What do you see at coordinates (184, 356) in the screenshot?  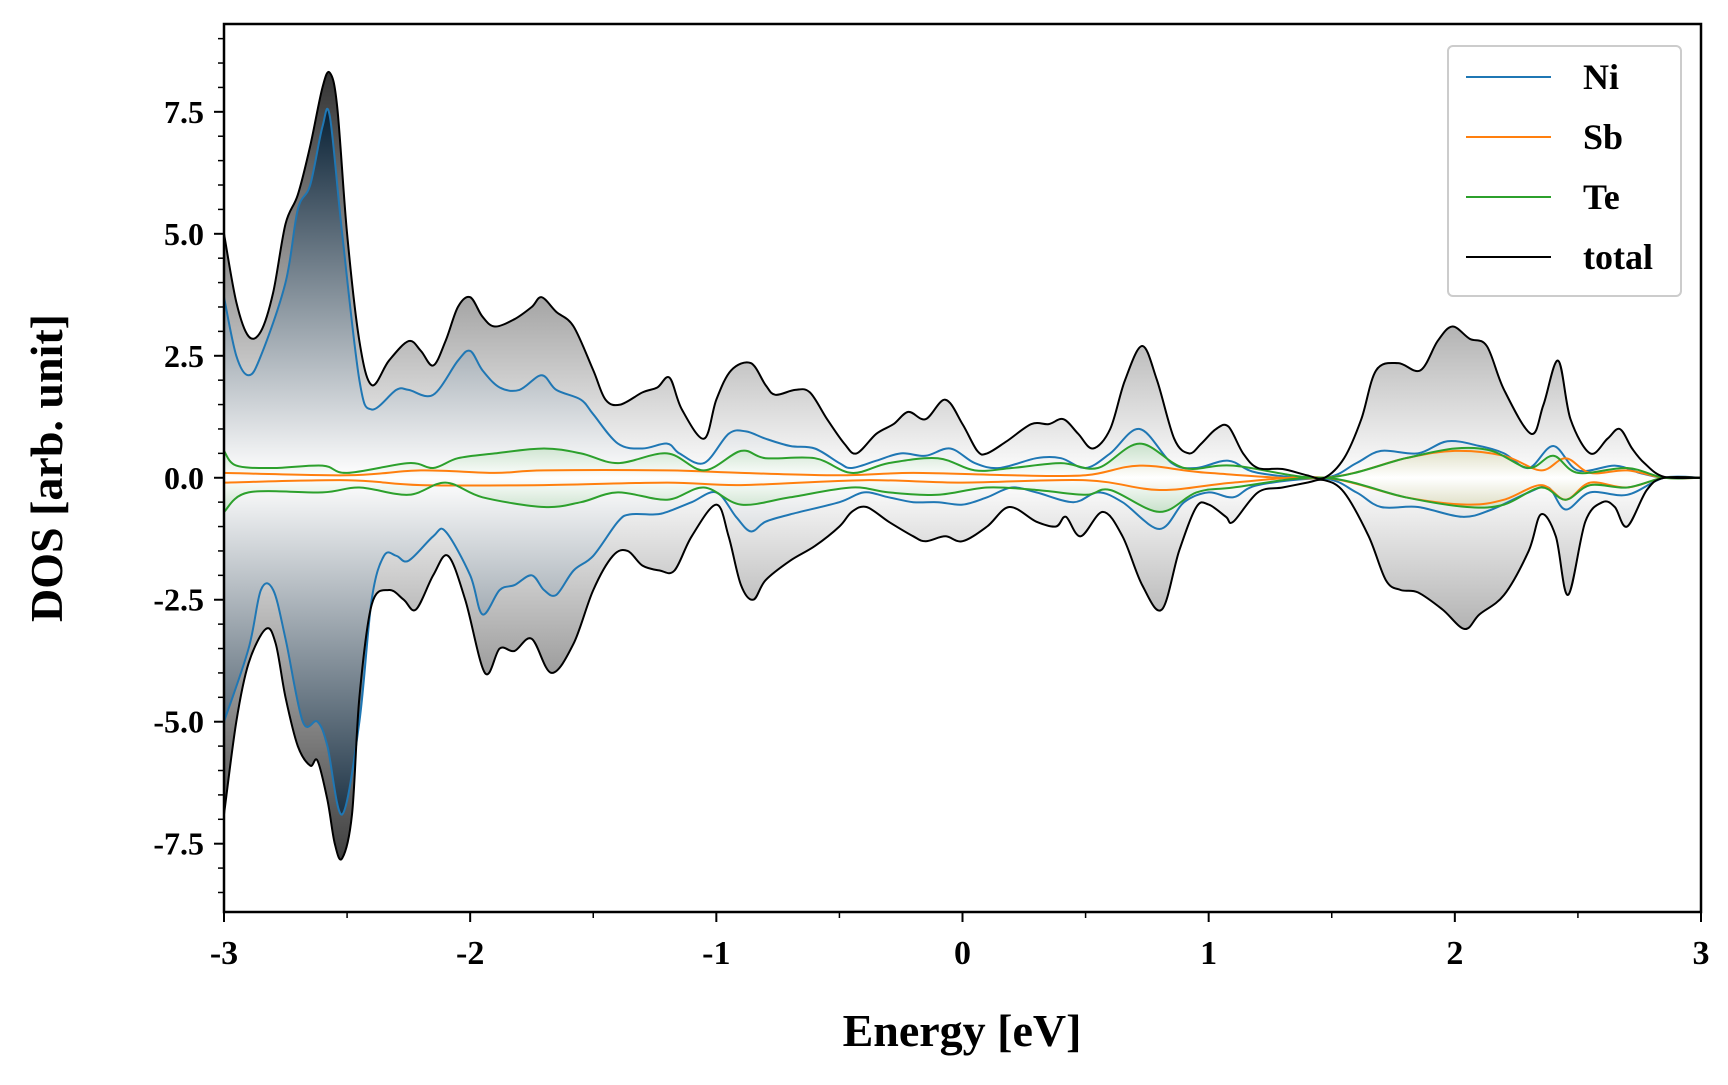 I see `y-tick-label: 2.5` at bounding box center [184, 356].